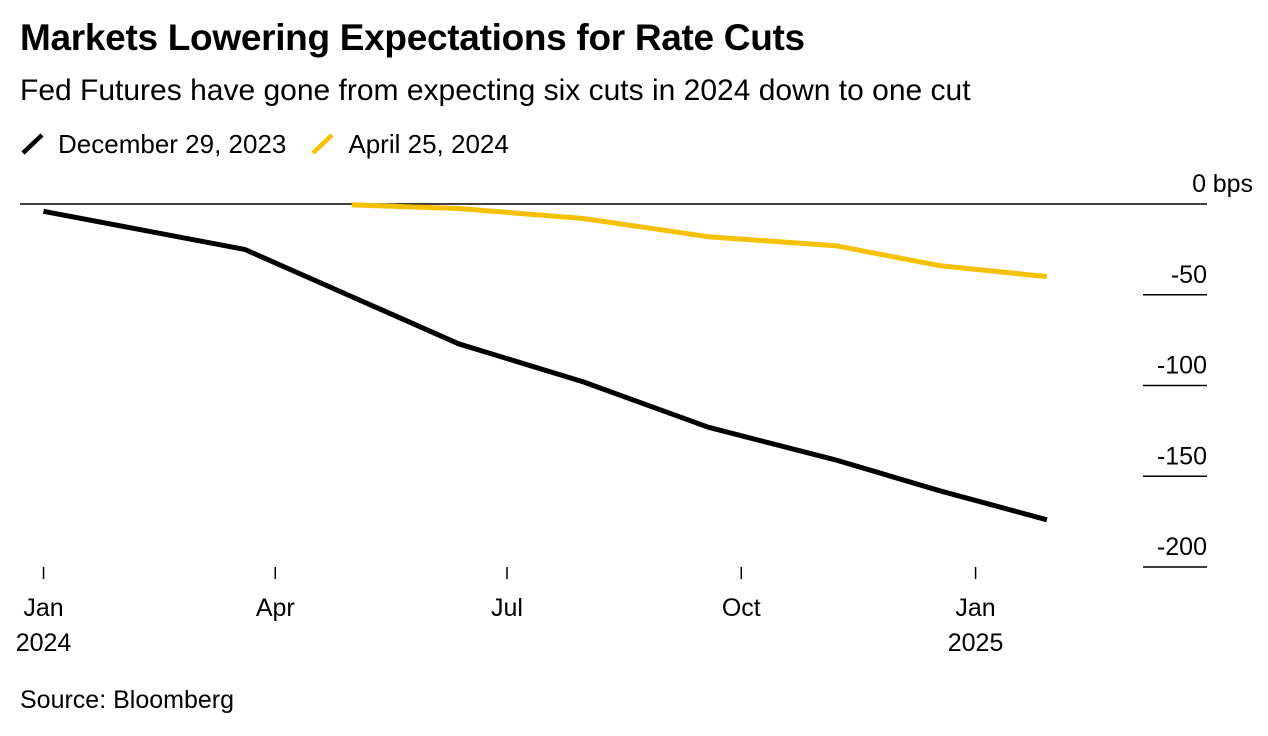 This screenshot has height=736, width=1268. I want to click on legend-item-december: December 29, 2023, so click(153, 144).